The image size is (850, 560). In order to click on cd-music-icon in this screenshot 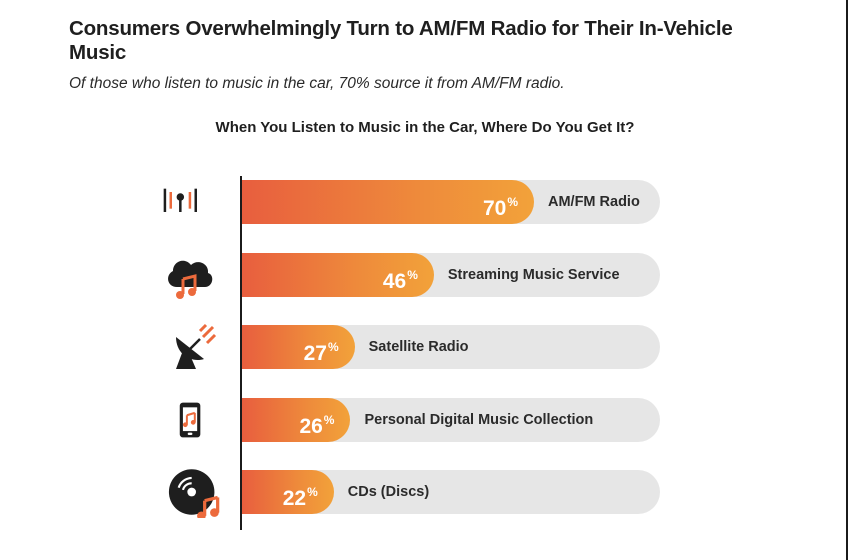, I will do `click(194, 493)`.